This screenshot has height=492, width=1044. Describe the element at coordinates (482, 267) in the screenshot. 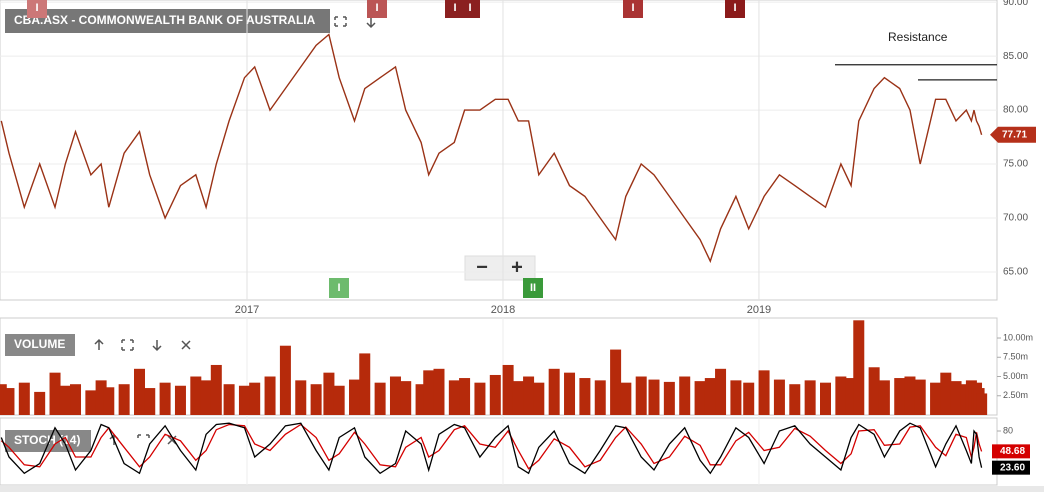

I see `zoom-button: −` at that location.